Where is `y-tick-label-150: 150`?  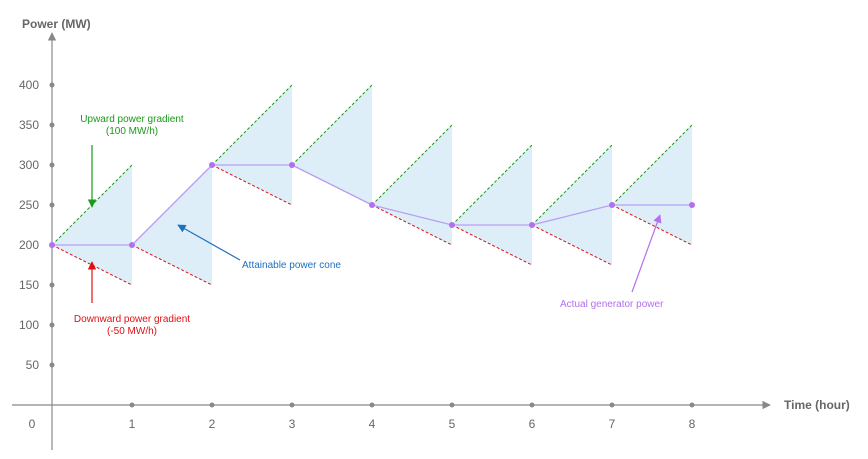 y-tick-label-150: 150 is located at coordinates (29, 285).